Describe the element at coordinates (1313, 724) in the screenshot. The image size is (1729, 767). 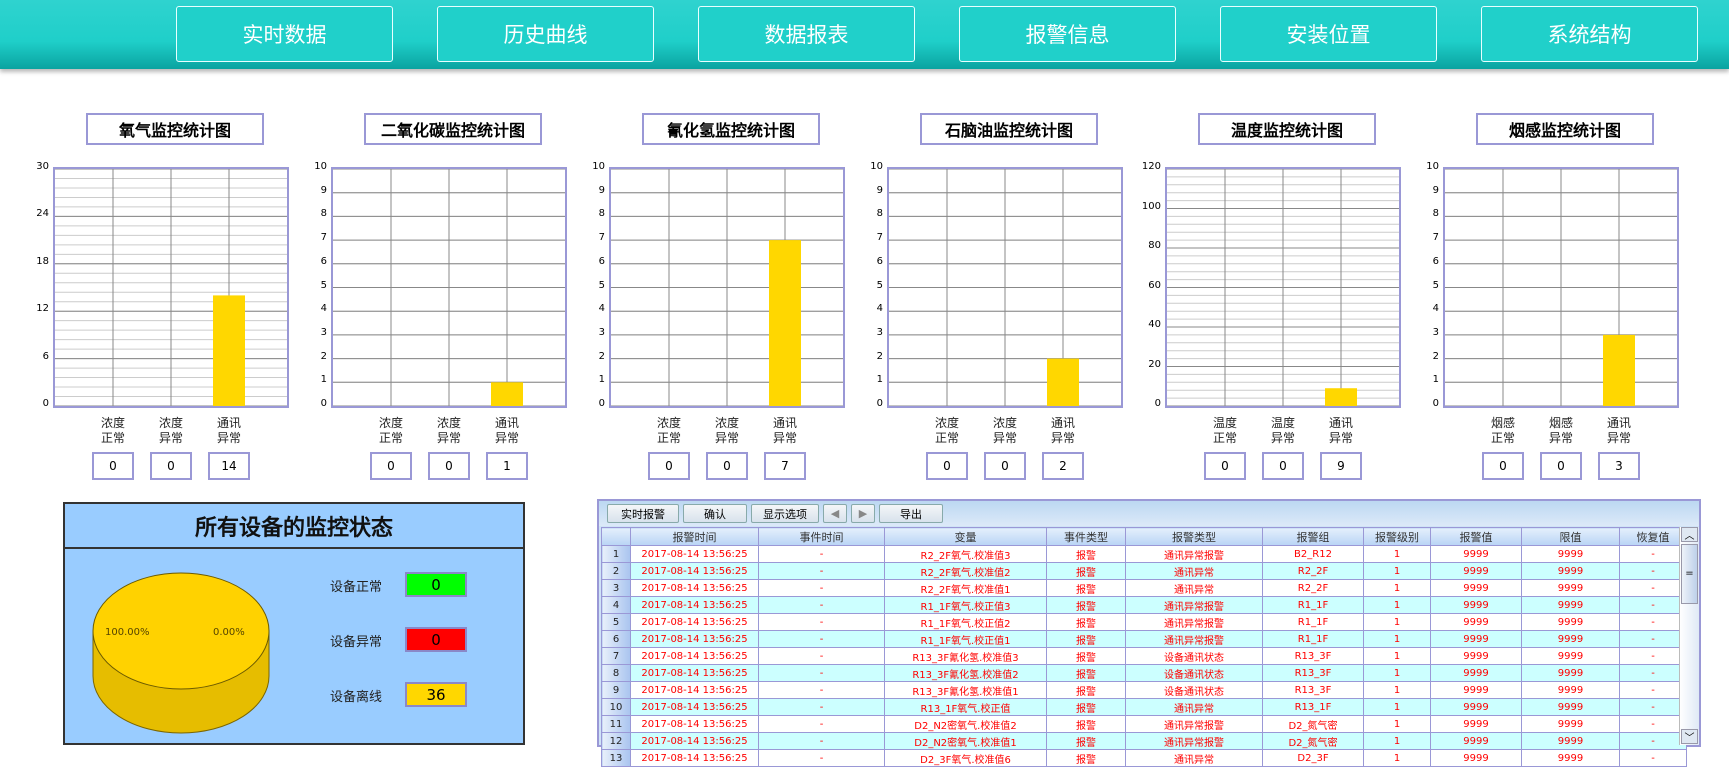
I see `table-cell: D2_氮气密` at that location.